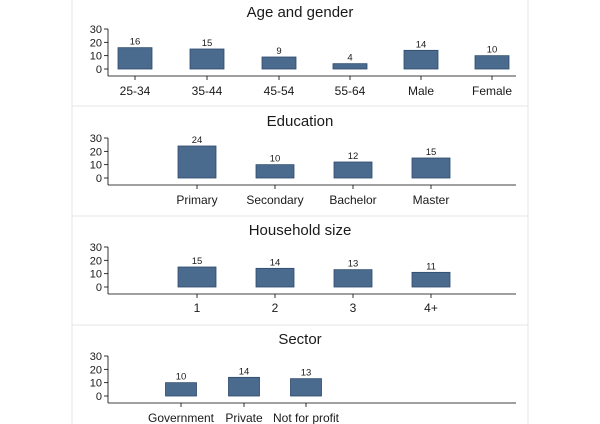 This screenshot has width=600, height=424. I want to click on x-tick-label: Master, so click(431, 200).